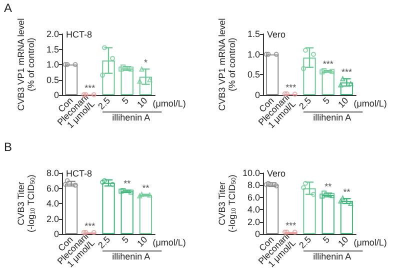 The height and width of the screenshot is (278, 403). Describe the element at coordinates (251, 173) in the screenshot. I see `y-tick-label: 10.0` at that location.